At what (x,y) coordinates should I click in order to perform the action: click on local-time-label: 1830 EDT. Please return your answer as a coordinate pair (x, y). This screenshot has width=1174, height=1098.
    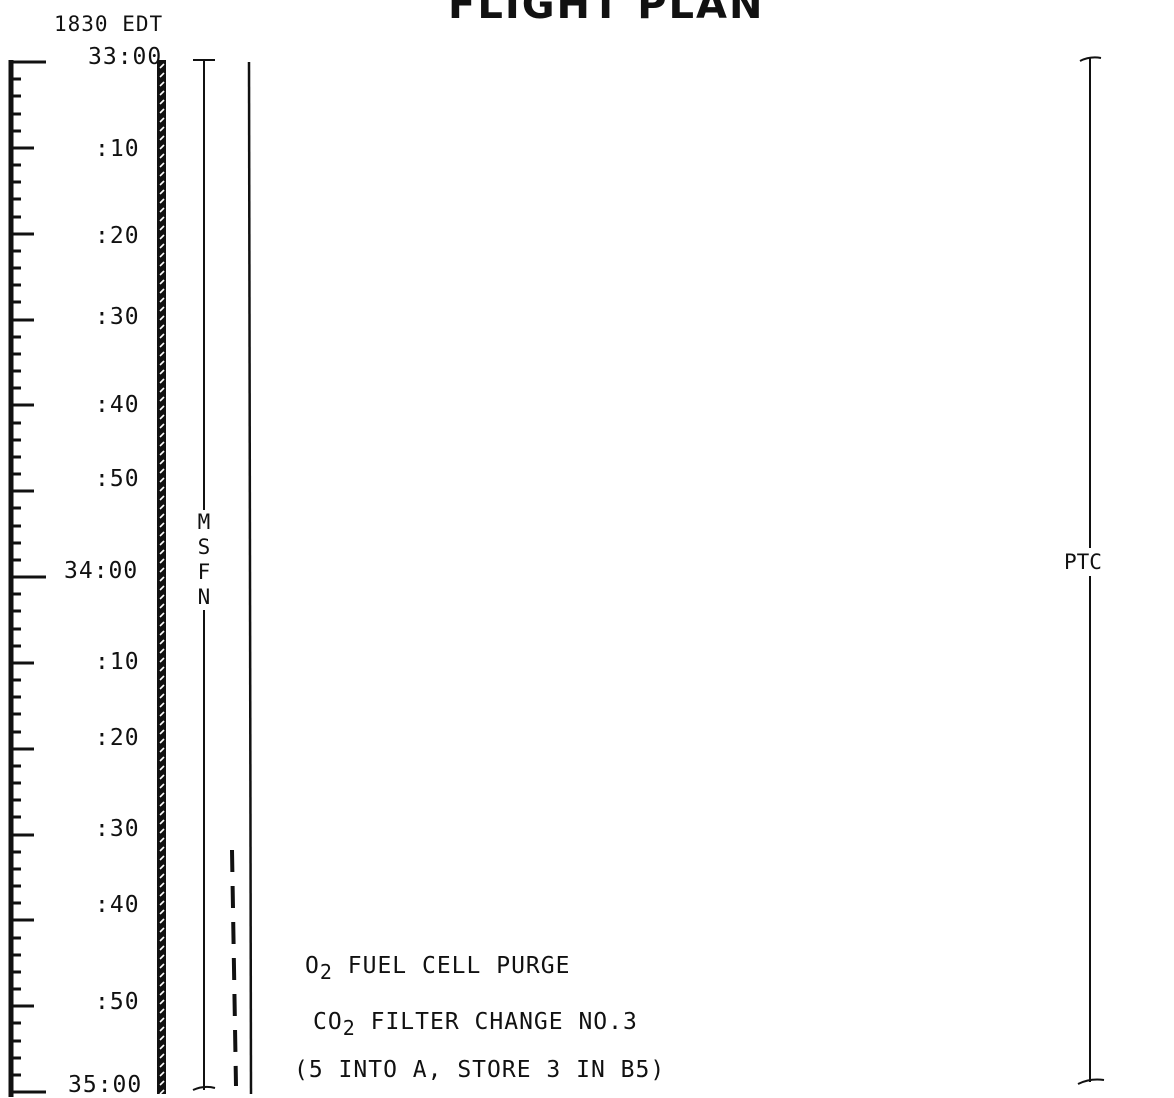
    Looking at the image, I should click on (109, 24).